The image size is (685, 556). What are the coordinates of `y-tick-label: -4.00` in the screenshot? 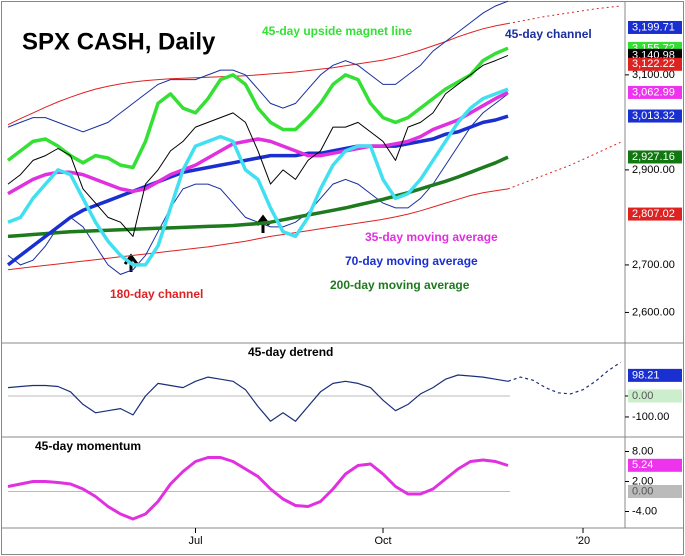 It's located at (644, 511).